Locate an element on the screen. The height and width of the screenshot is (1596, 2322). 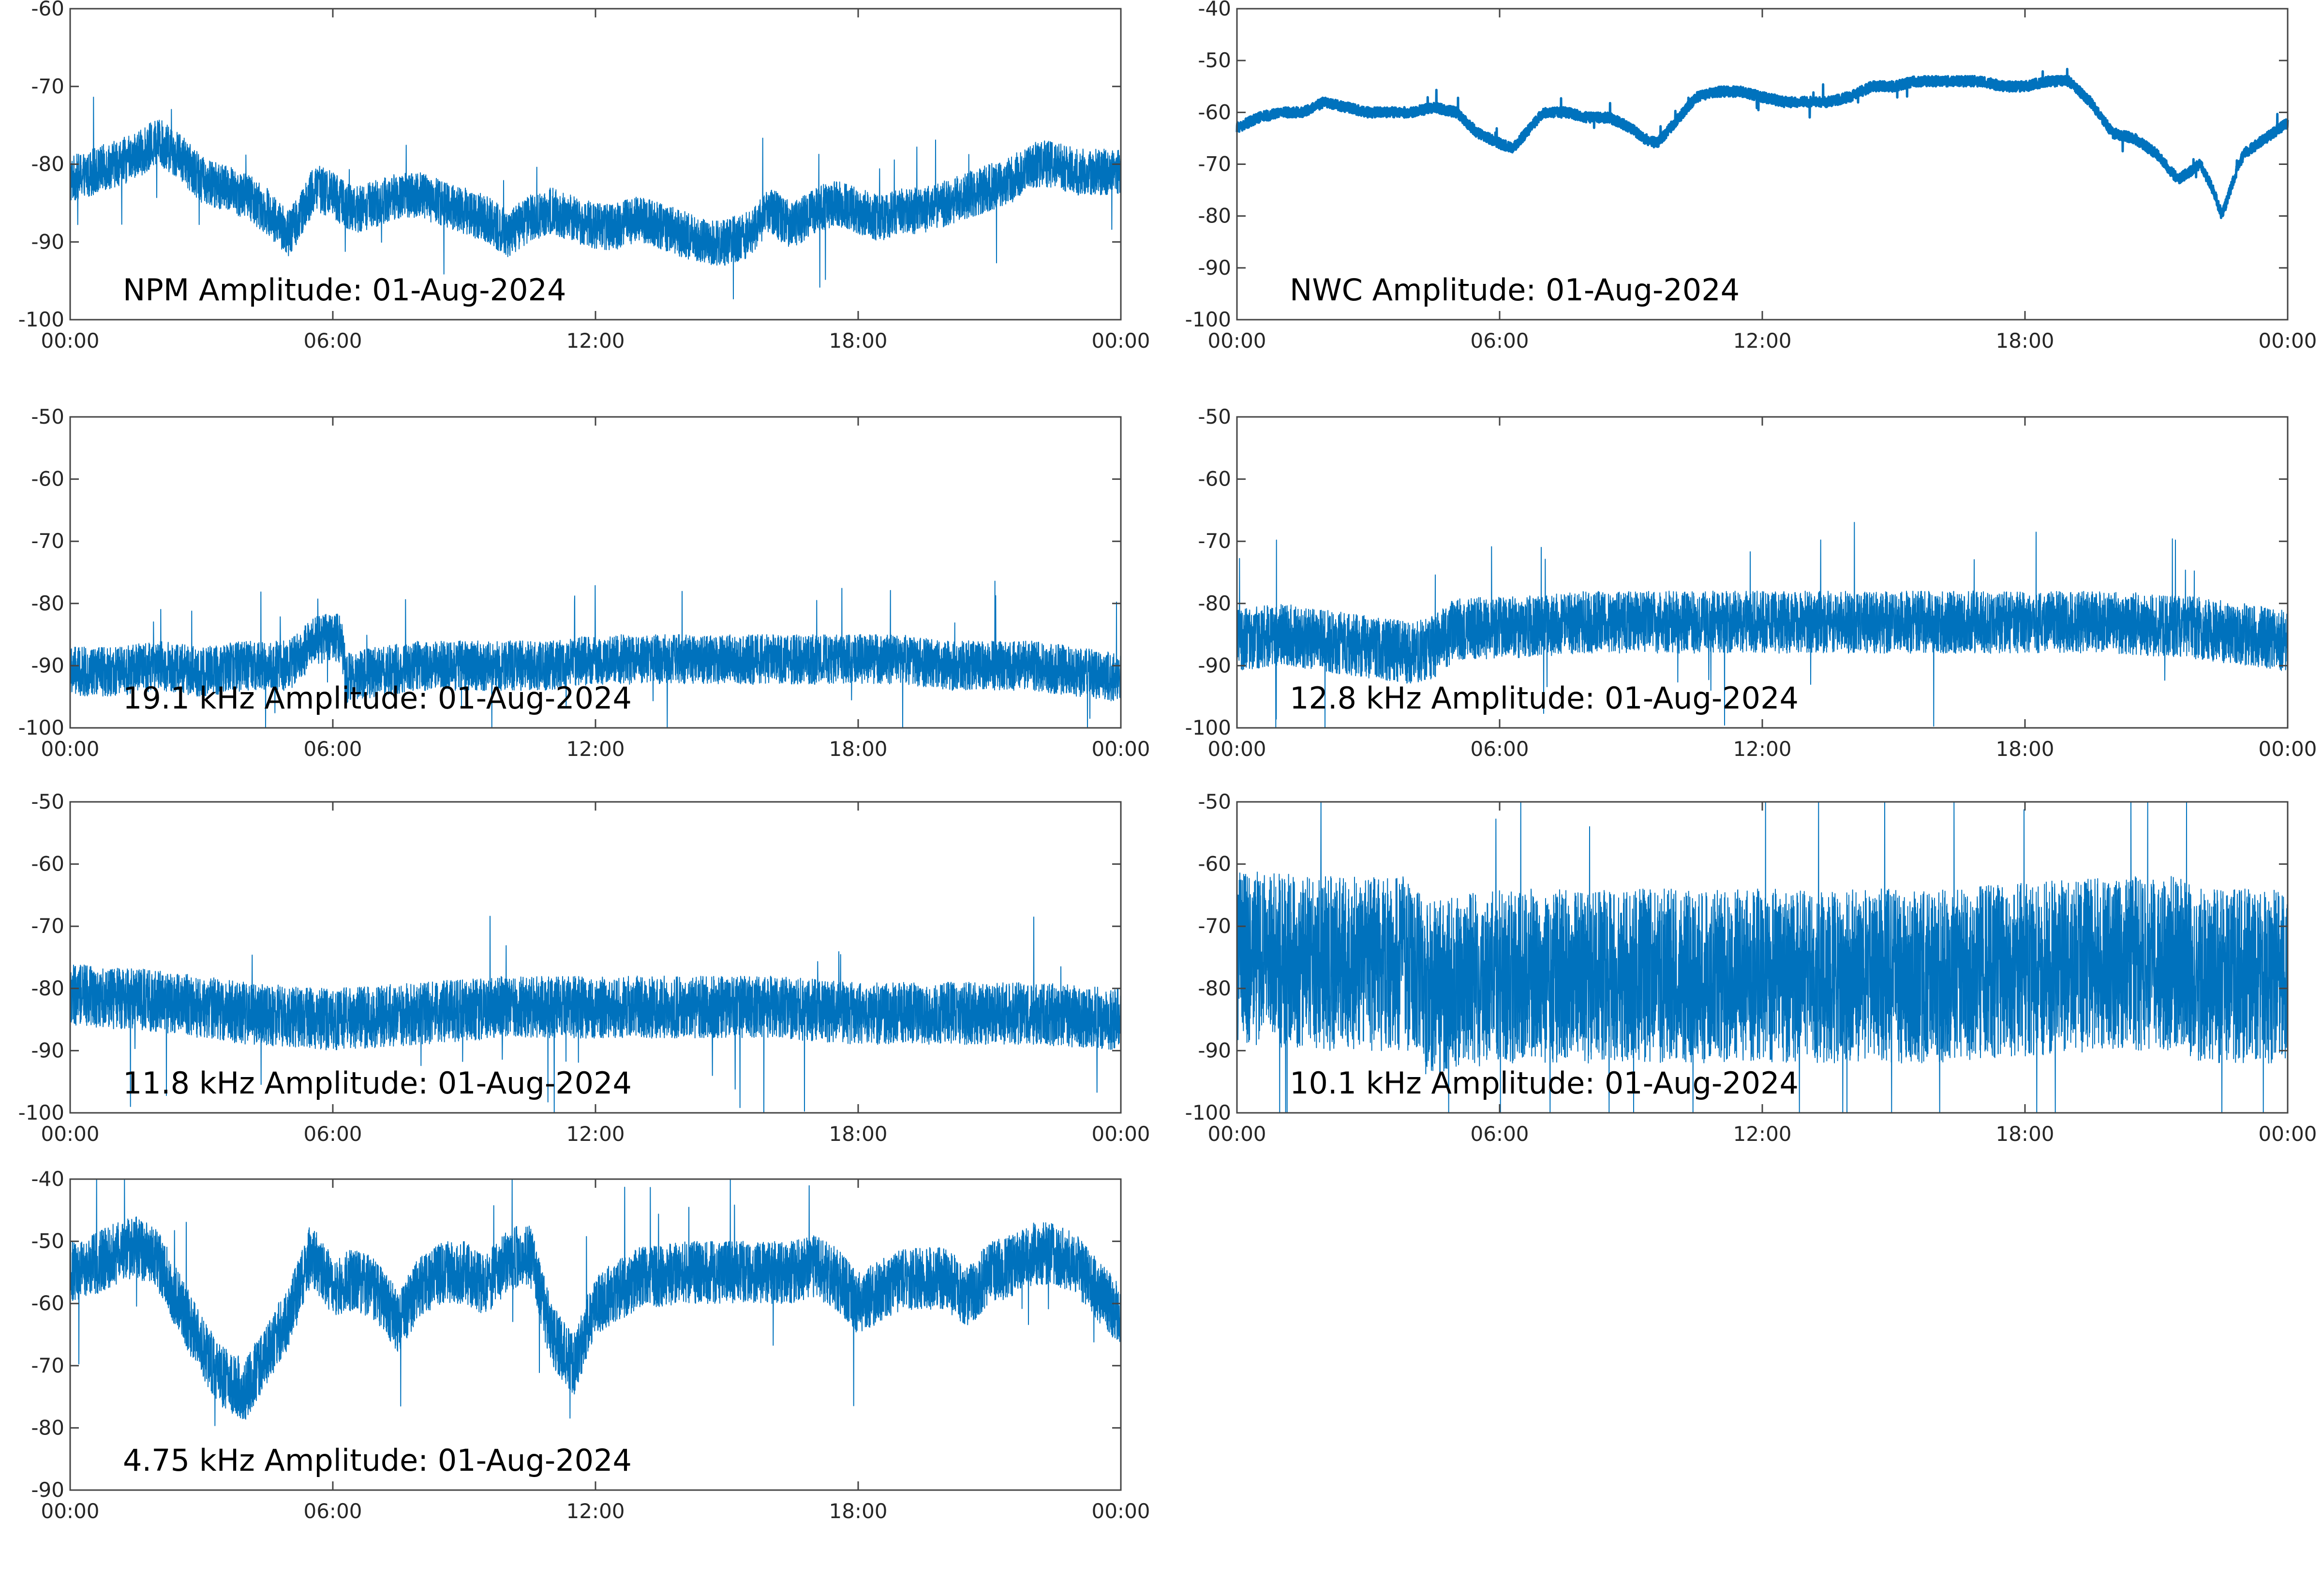
nwc-x-tick-label: 18:00 is located at coordinates (2024, 341).